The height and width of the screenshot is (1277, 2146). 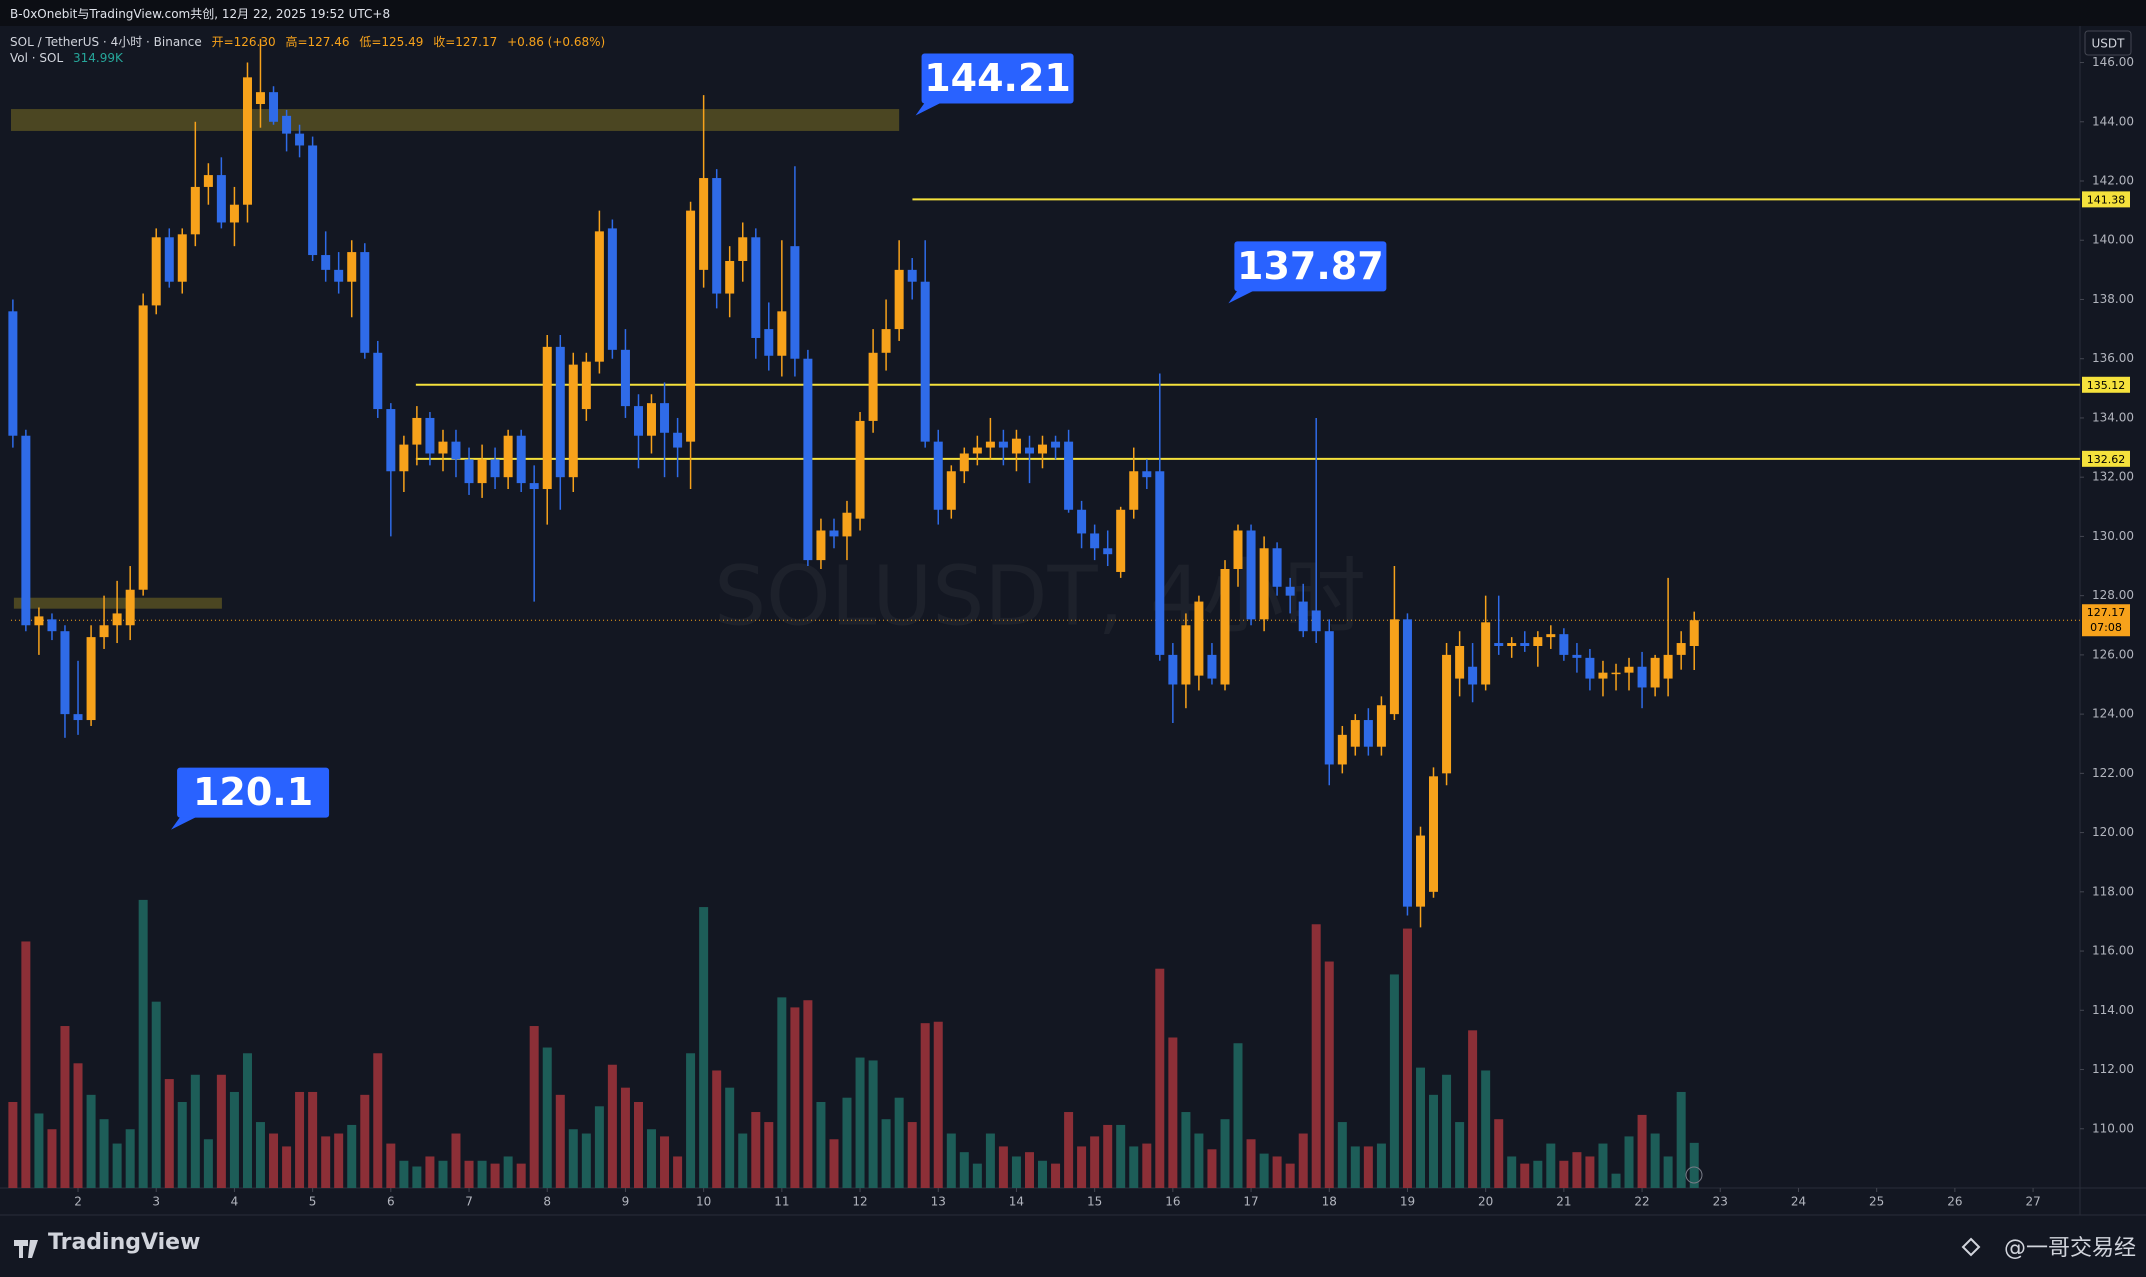 What do you see at coordinates (2109, 44) in the screenshot?
I see `currency: USDT` at bounding box center [2109, 44].